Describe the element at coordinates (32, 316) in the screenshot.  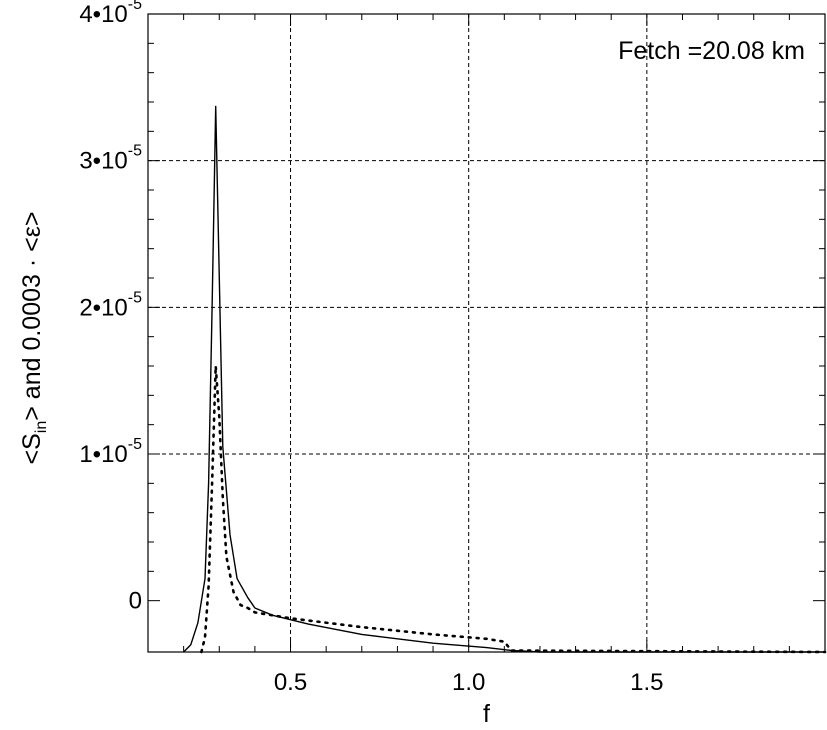
I see `y-axis-title-suffix: > and 0.0003 · <ε>` at that location.